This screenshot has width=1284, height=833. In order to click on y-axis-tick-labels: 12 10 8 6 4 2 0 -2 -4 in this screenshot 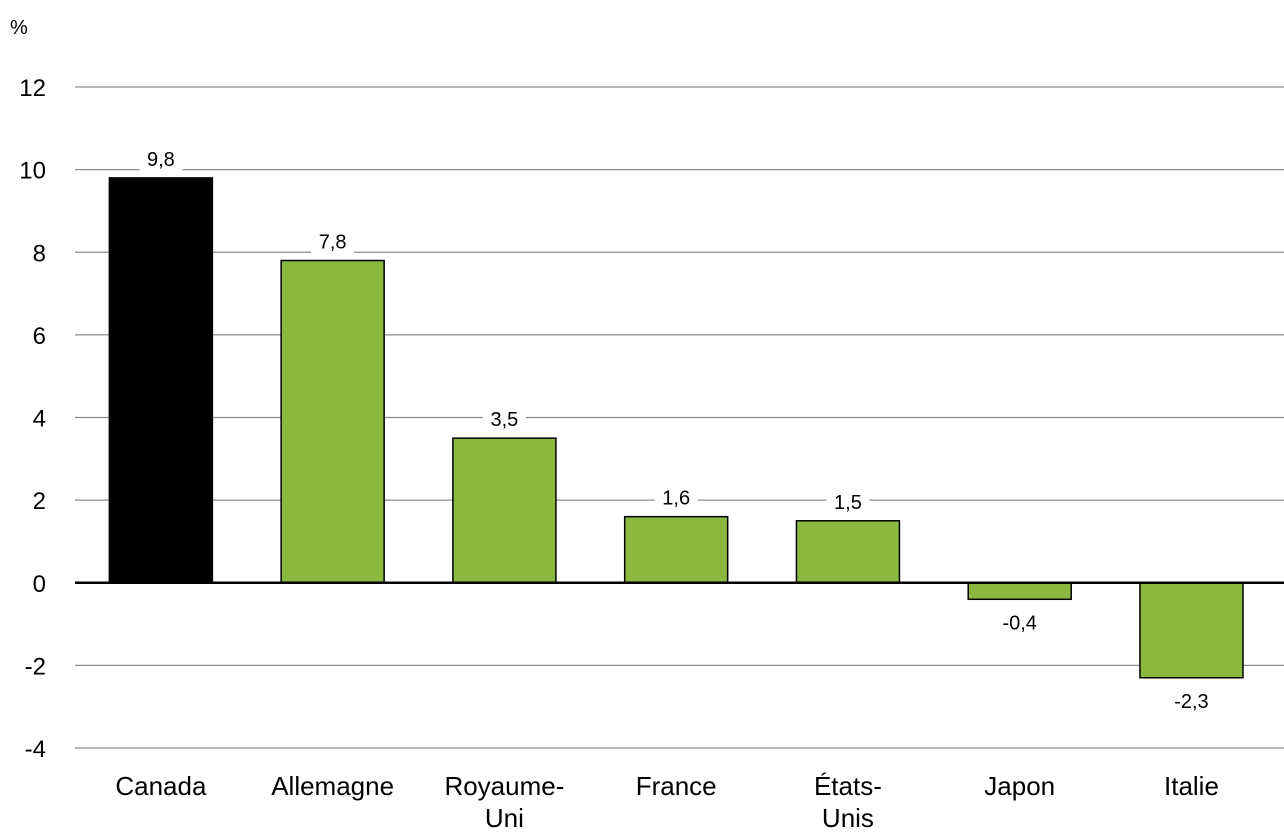, I will do `click(32, 419)`.